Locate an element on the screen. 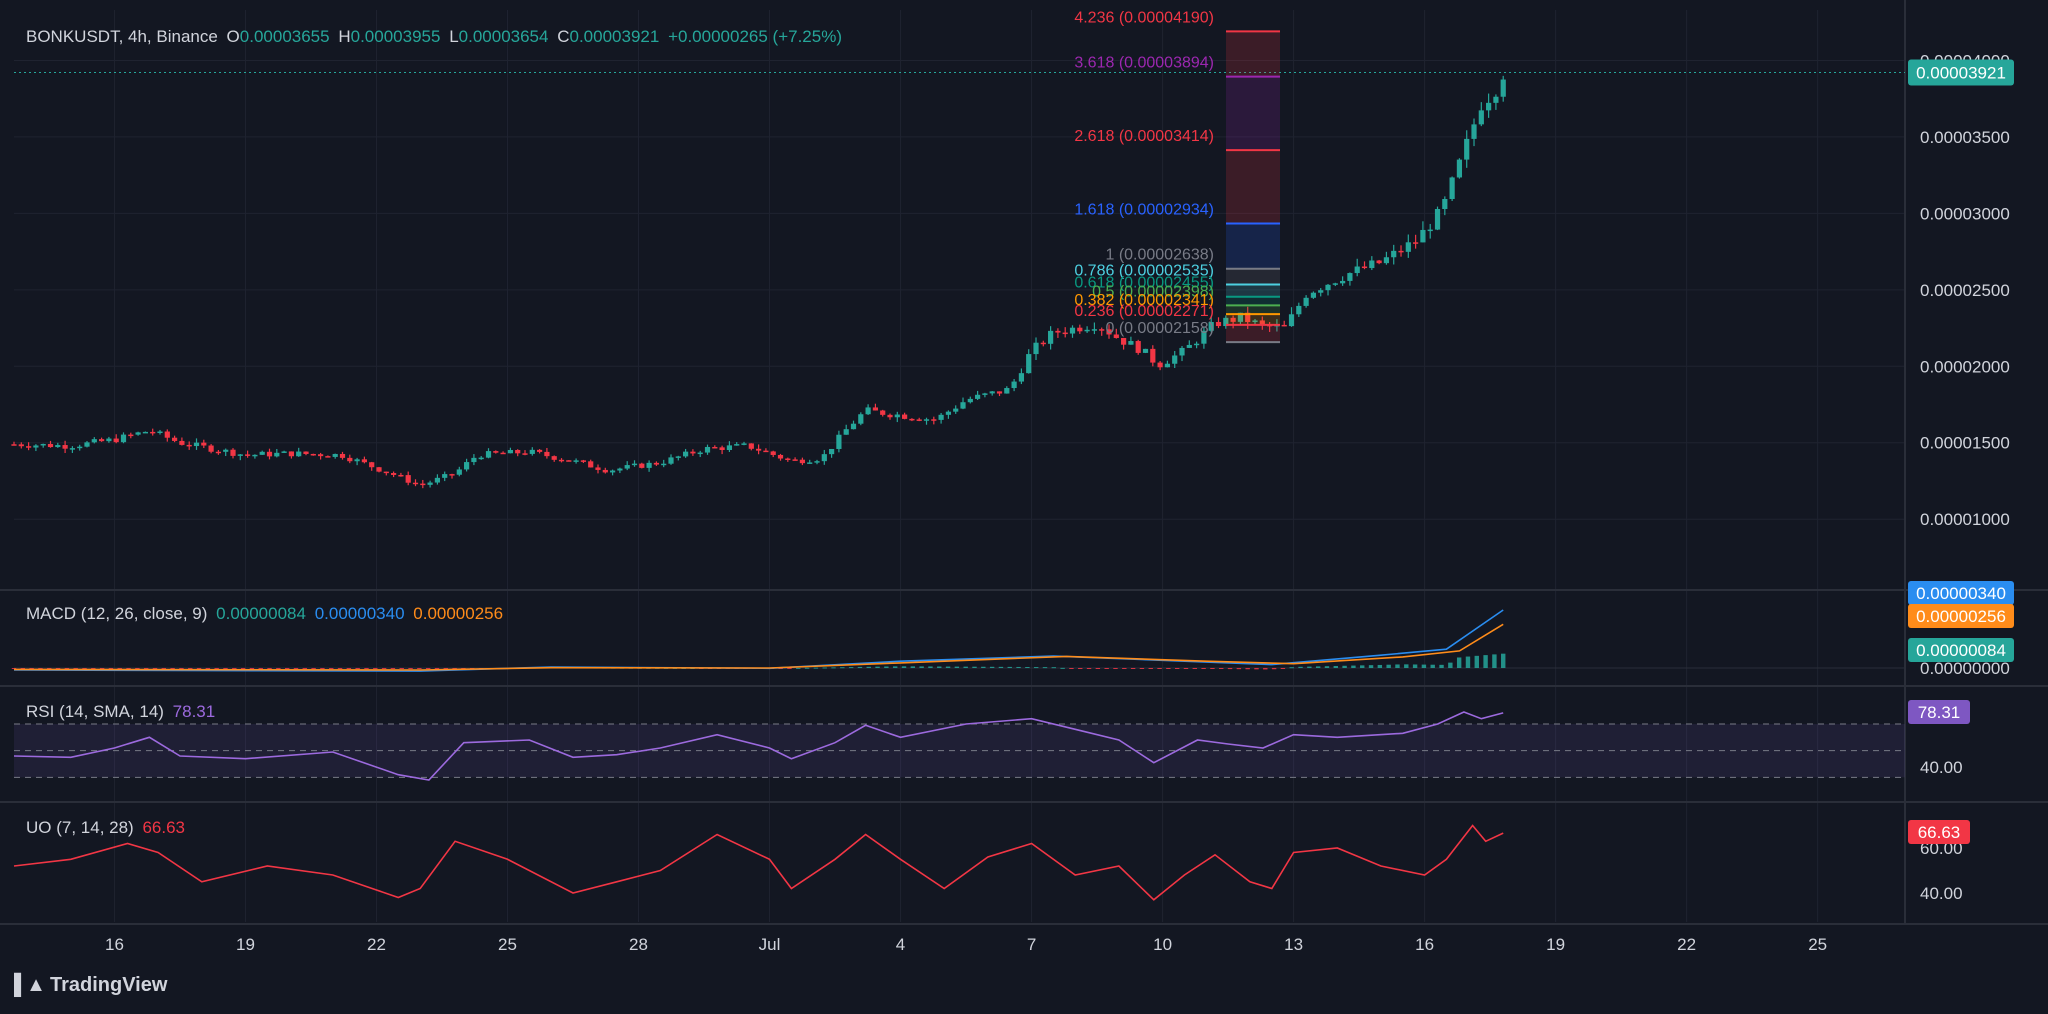 This screenshot has height=1014, width=2048. fib-level-label: 2.618 (0.00003414) is located at coordinates (1144, 136).